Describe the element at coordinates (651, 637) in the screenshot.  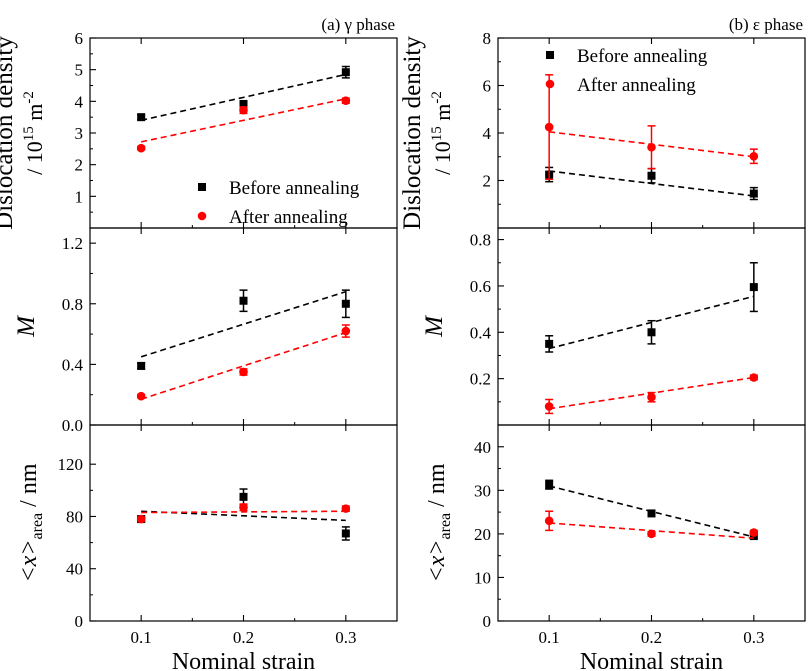
I see `x-tick-label: 0.2` at that location.